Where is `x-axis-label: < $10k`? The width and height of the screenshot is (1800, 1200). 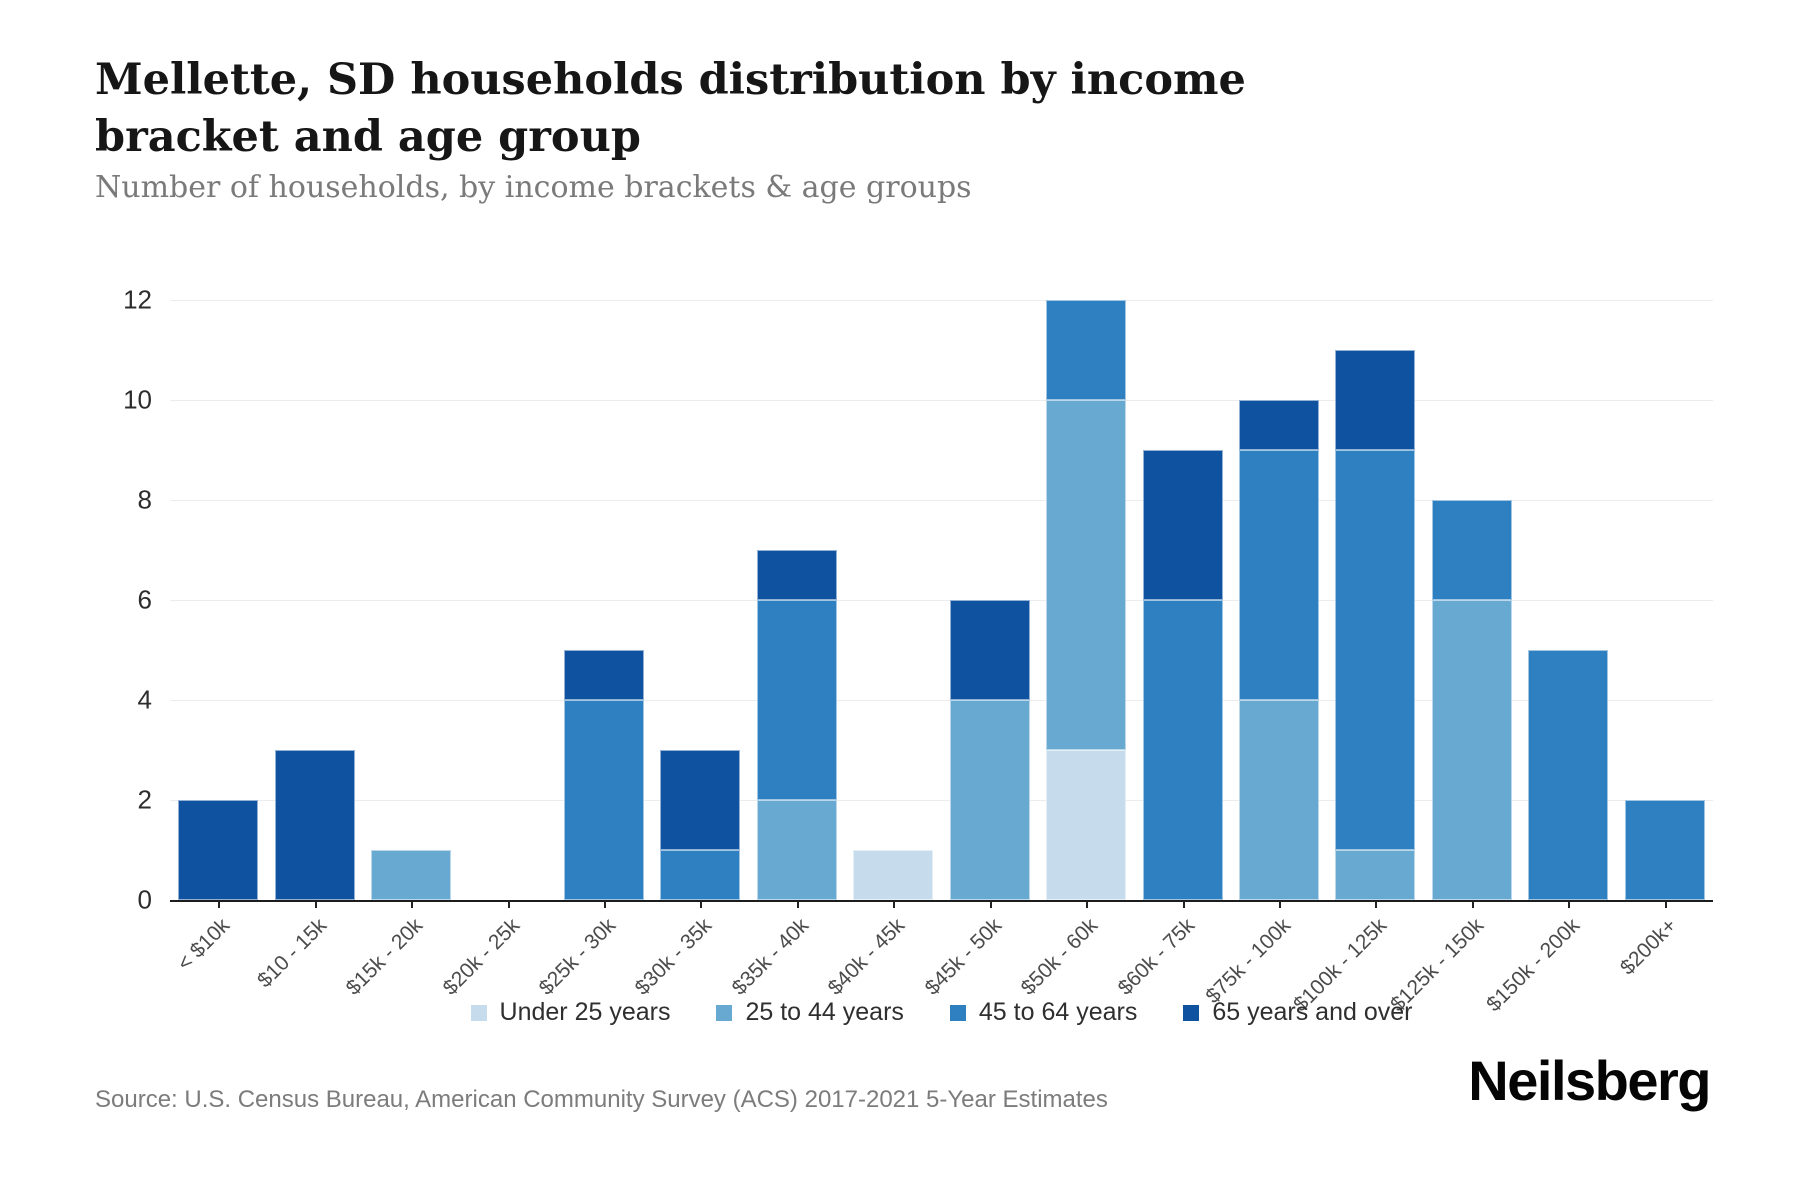 x-axis-label: < $10k is located at coordinates (204, 945).